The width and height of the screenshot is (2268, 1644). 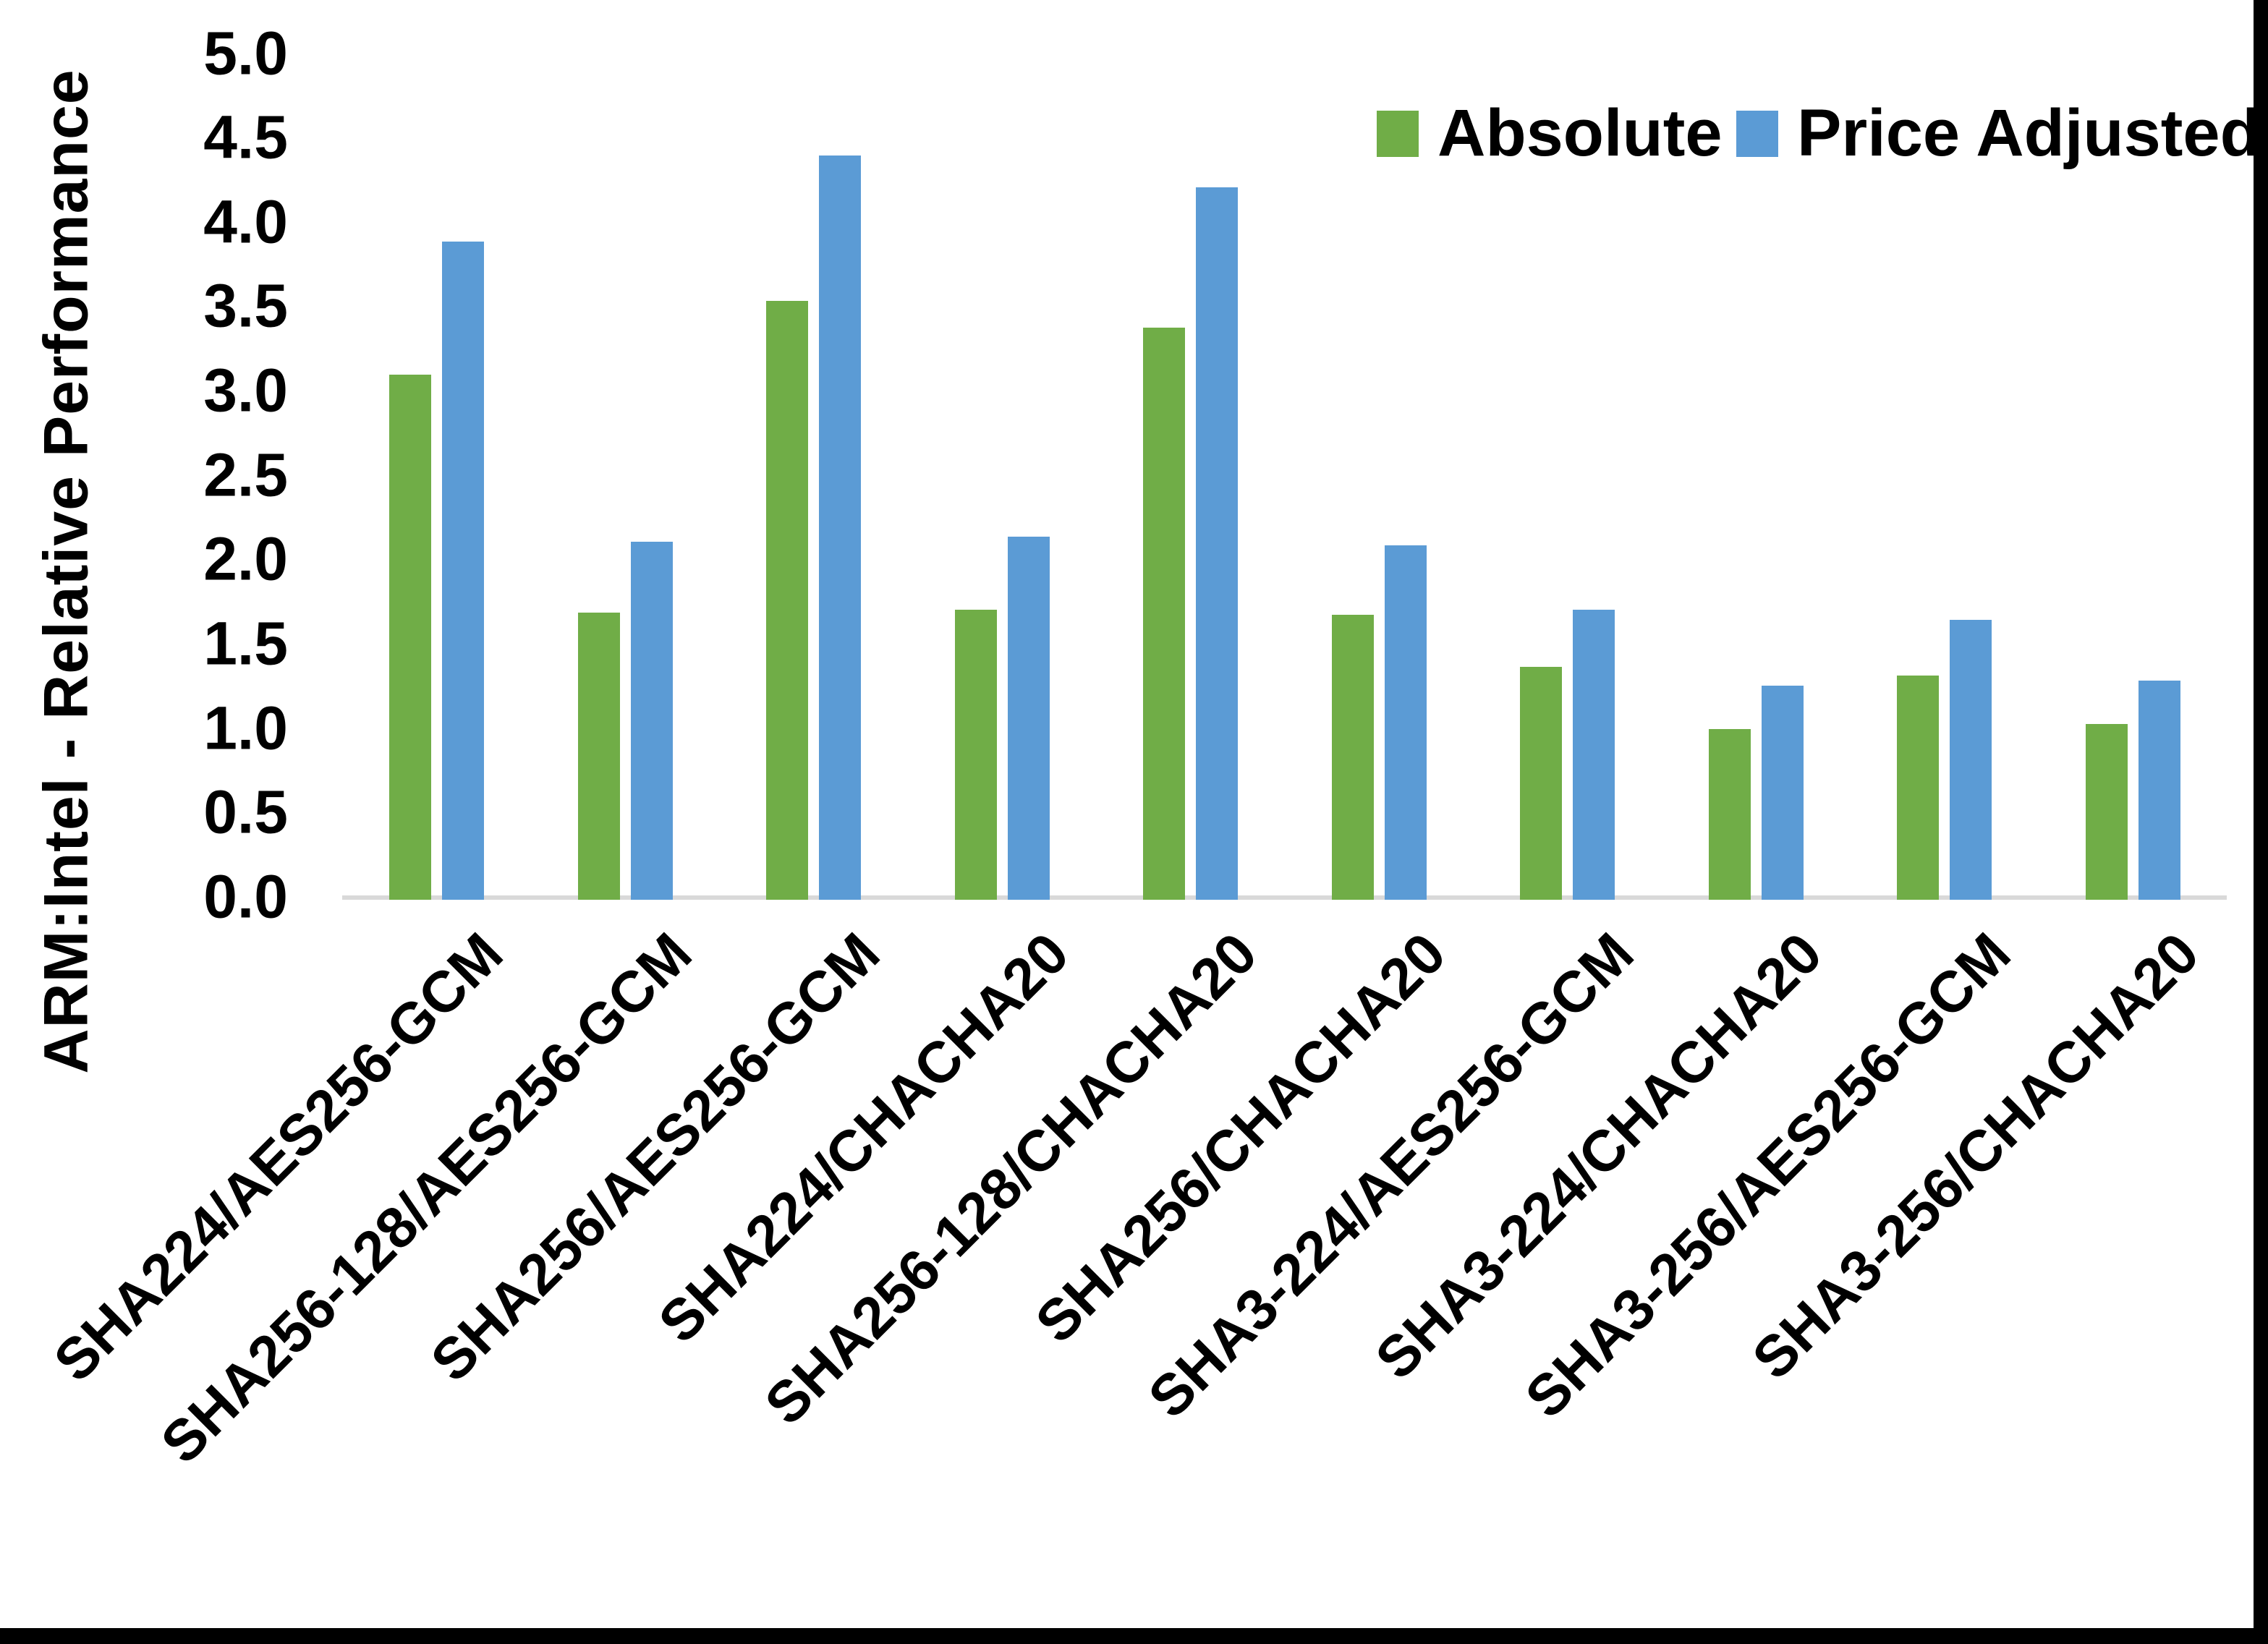 What do you see at coordinates (245, 221) in the screenshot?
I see `y-tick-label: 4.0` at bounding box center [245, 221].